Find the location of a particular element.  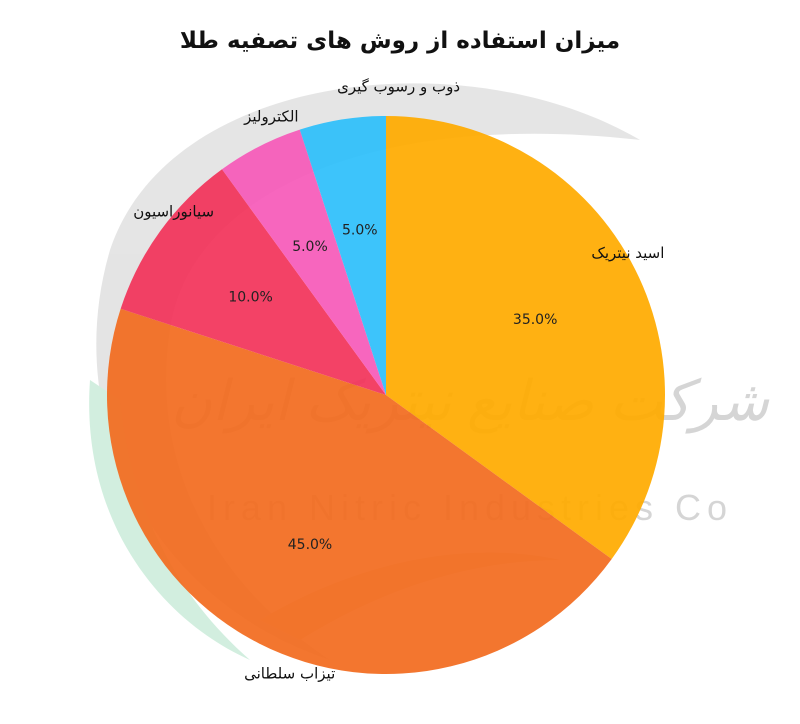

watermark-swoosh-green is located at coordinates (170, 520).